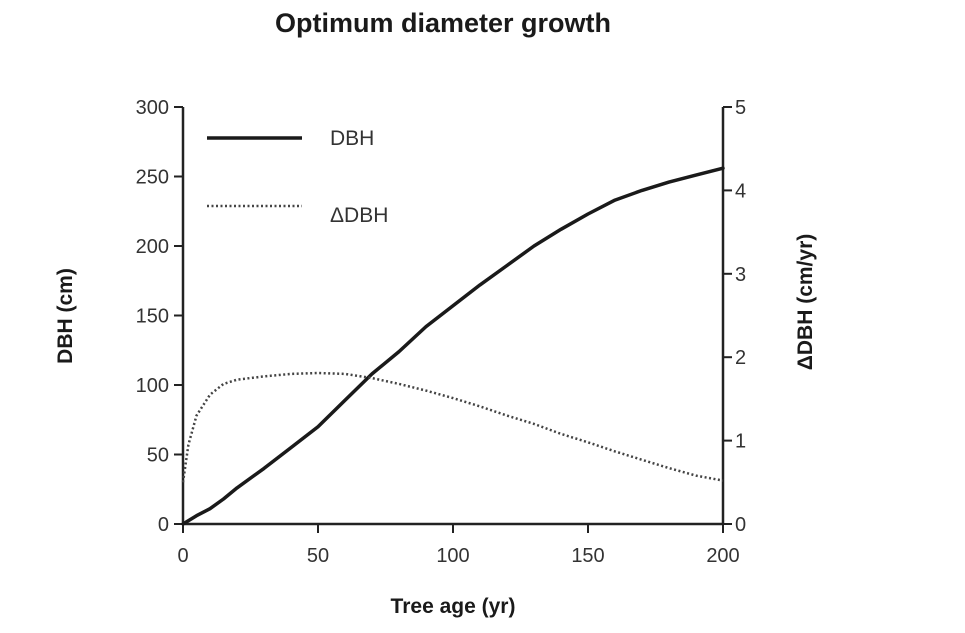 The height and width of the screenshot is (633, 965). Describe the element at coordinates (722, 556) in the screenshot. I see `x-tick-label: 200` at that location.